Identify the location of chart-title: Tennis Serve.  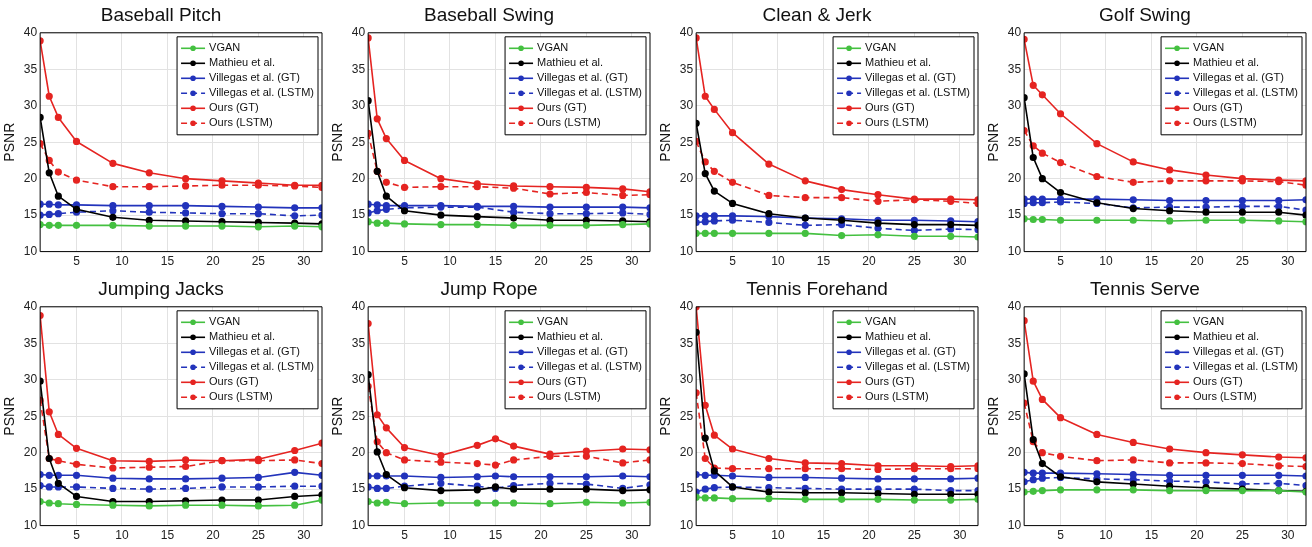
(1145, 288).